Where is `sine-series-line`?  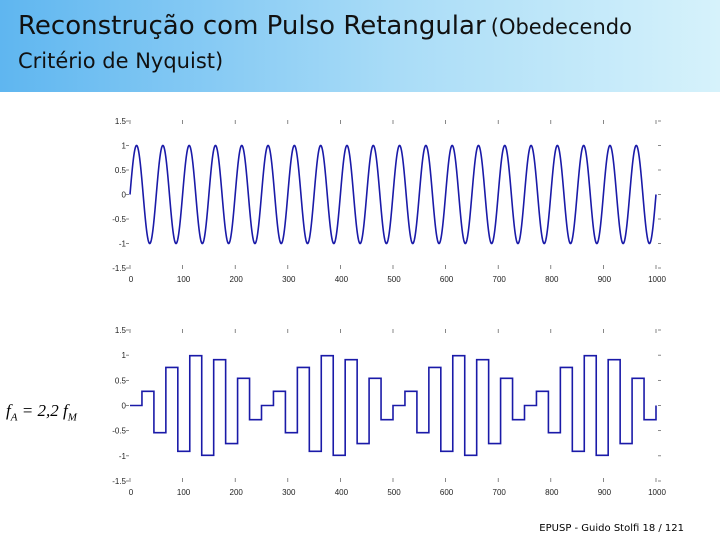 sine-series-line is located at coordinates (393, 194).